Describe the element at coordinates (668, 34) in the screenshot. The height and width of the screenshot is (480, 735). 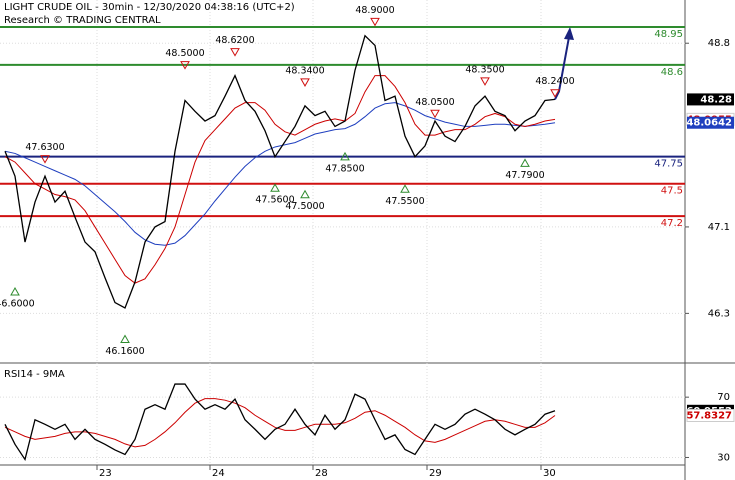
I see `level-label: 48.95` at that location.